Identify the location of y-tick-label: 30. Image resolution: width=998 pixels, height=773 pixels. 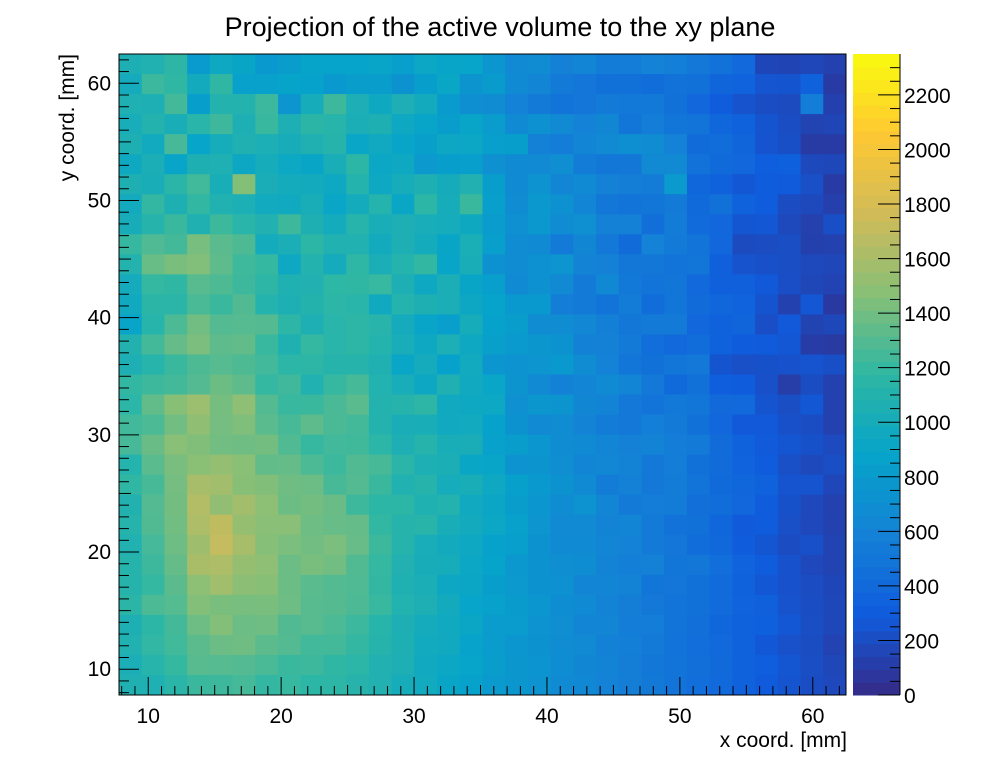
(99, 435).